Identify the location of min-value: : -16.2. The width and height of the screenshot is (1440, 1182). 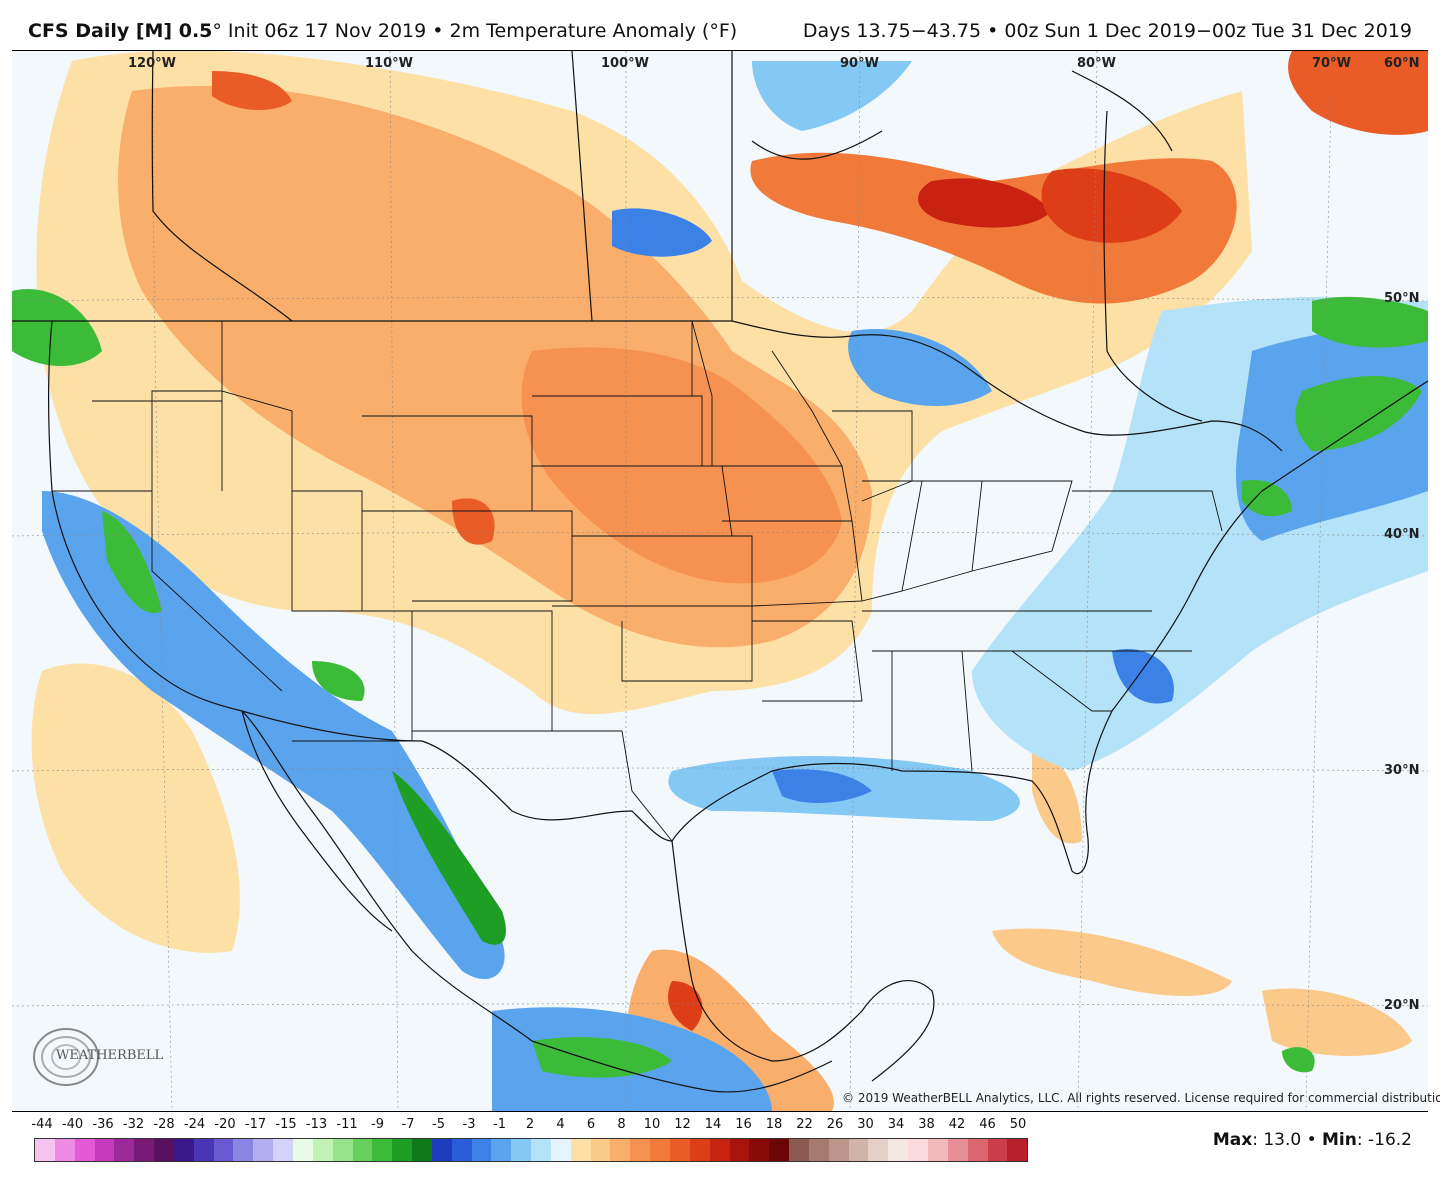
(1384, 1140).